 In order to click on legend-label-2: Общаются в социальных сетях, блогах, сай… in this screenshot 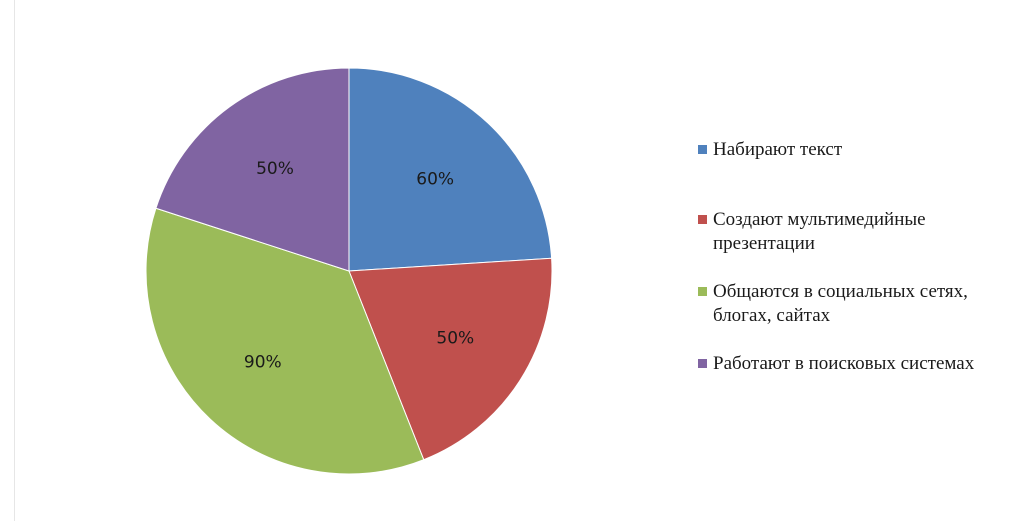, I will do `click(840, 303)`.